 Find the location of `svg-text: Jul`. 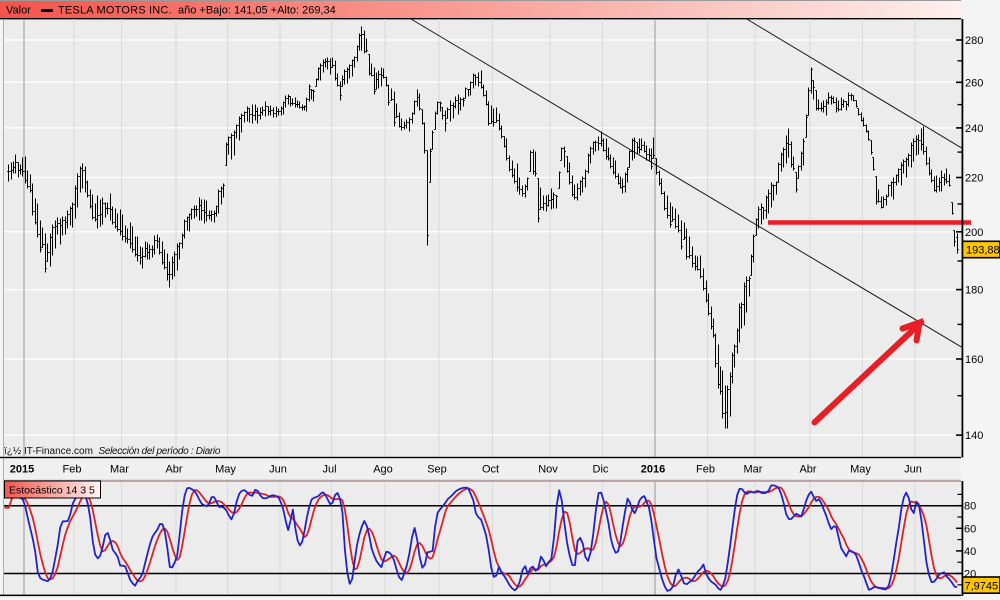

svg-text: Jul is located at coordinates (329, 470).